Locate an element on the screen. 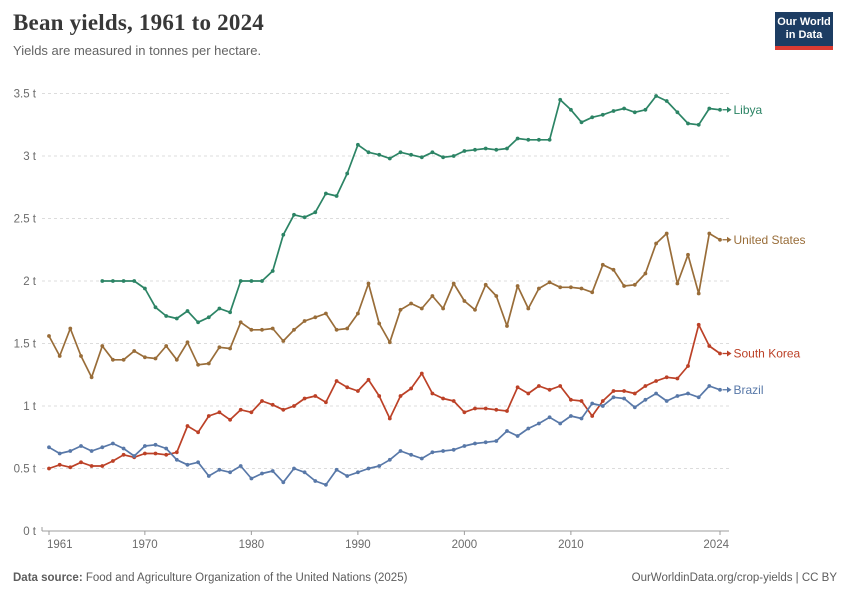  series-label-south-korea: South Korea is located at coordinates (767, 354).